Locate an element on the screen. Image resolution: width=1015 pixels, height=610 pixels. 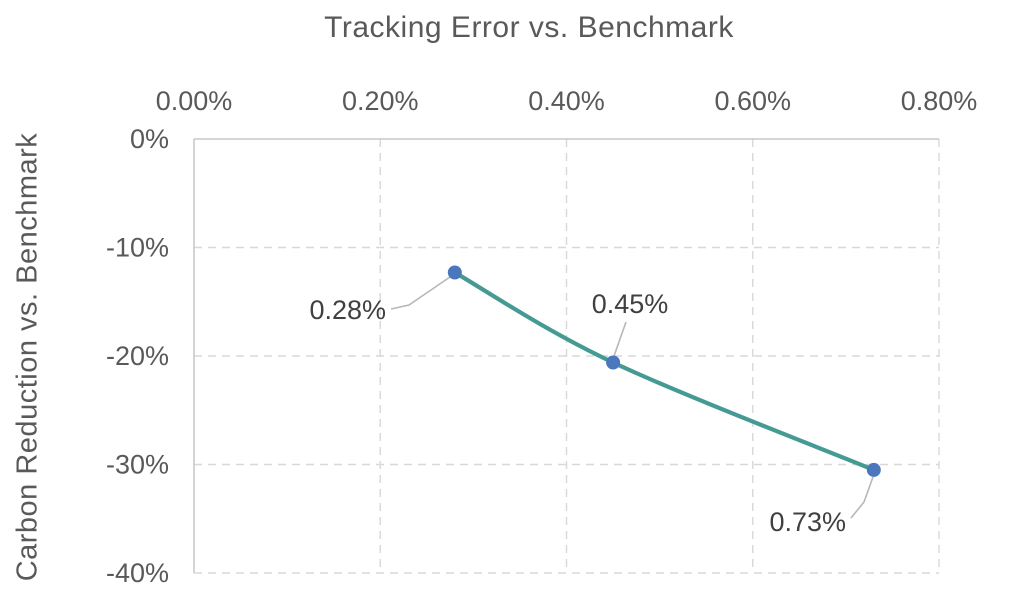
y-tick-label: -20% is located at coordinates (137, 356).